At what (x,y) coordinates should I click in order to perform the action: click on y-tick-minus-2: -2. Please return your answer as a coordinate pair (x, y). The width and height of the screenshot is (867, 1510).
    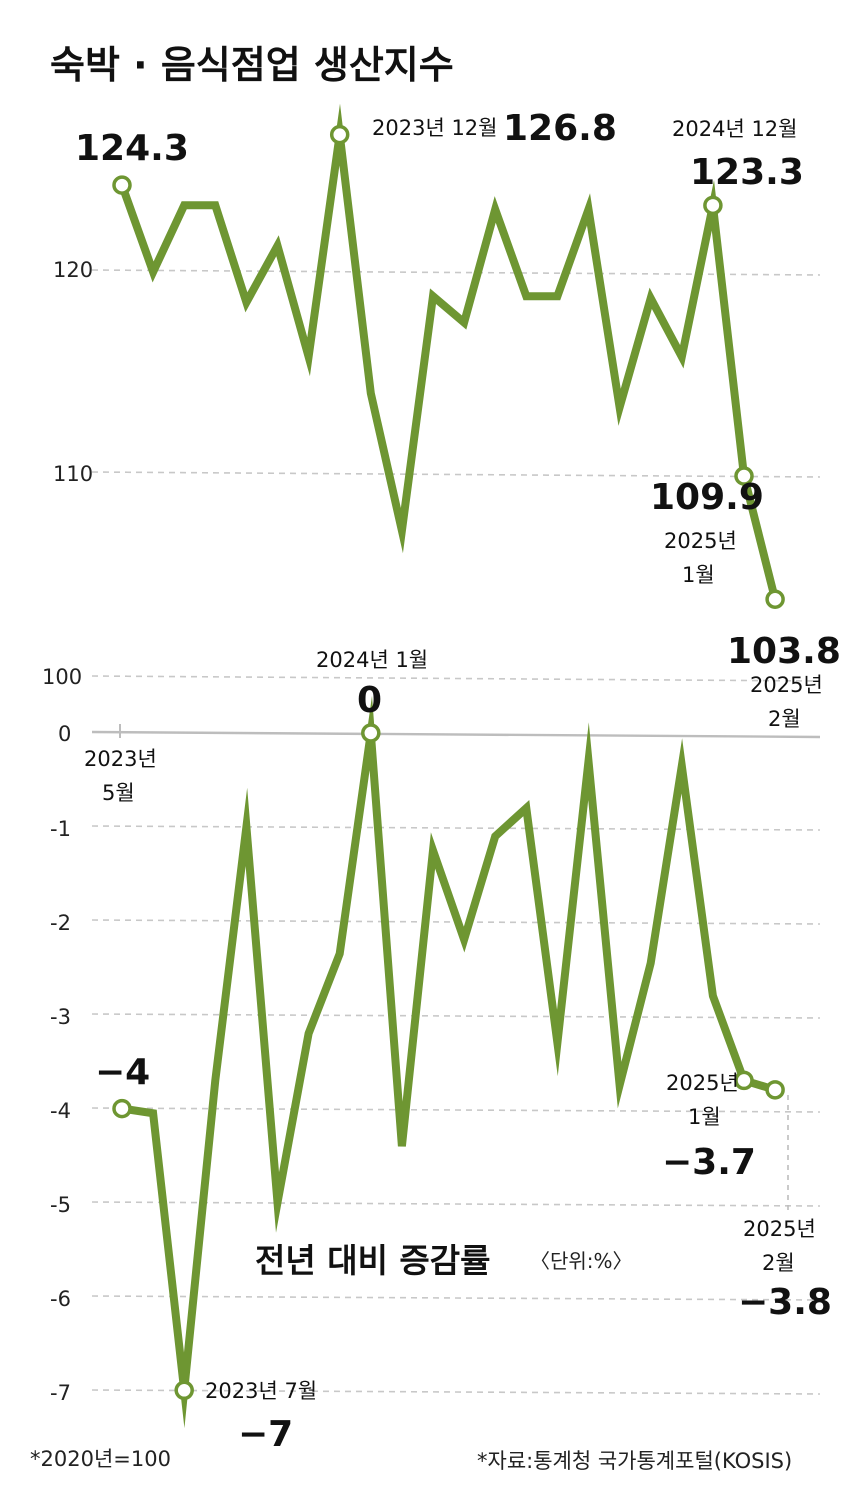
    Looking at the image, I should click on (60, 923).